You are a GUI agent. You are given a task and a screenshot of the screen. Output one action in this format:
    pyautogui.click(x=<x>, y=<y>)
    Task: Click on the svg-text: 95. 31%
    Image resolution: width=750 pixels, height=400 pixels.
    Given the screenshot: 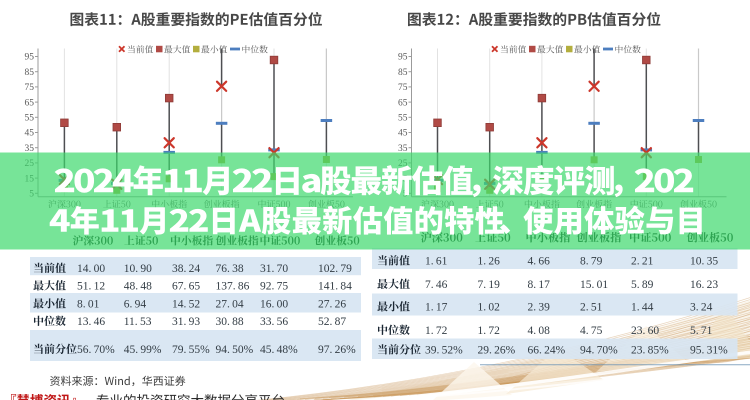 What is the action you would take?
    pyautogui.click(x=709, y=351)
    